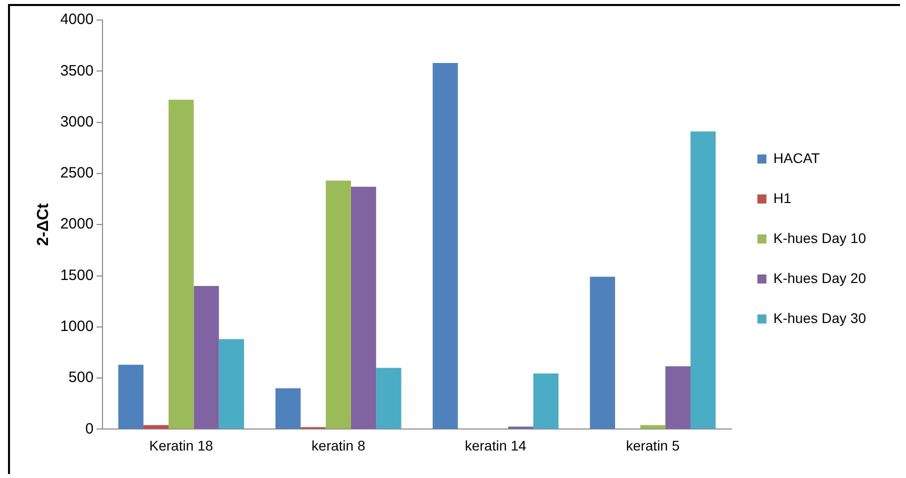  What do you see at coordinates (77, 121) in the screenshot?
I see `y-tick-label: 3000` at bounding box center [77, 121].